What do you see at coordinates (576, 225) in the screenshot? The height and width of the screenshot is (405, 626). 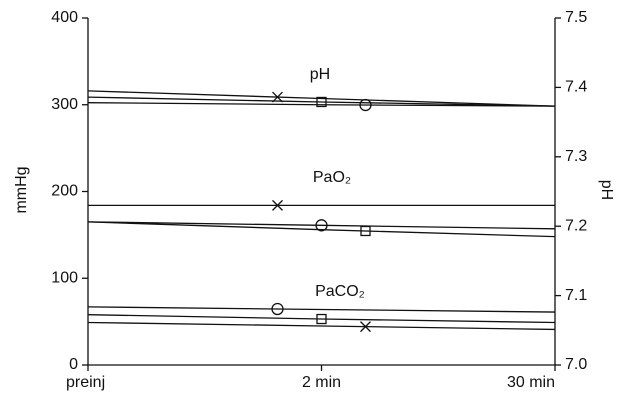 I see `y2-tick-label: 7.2` at bounding box center [576, 225].